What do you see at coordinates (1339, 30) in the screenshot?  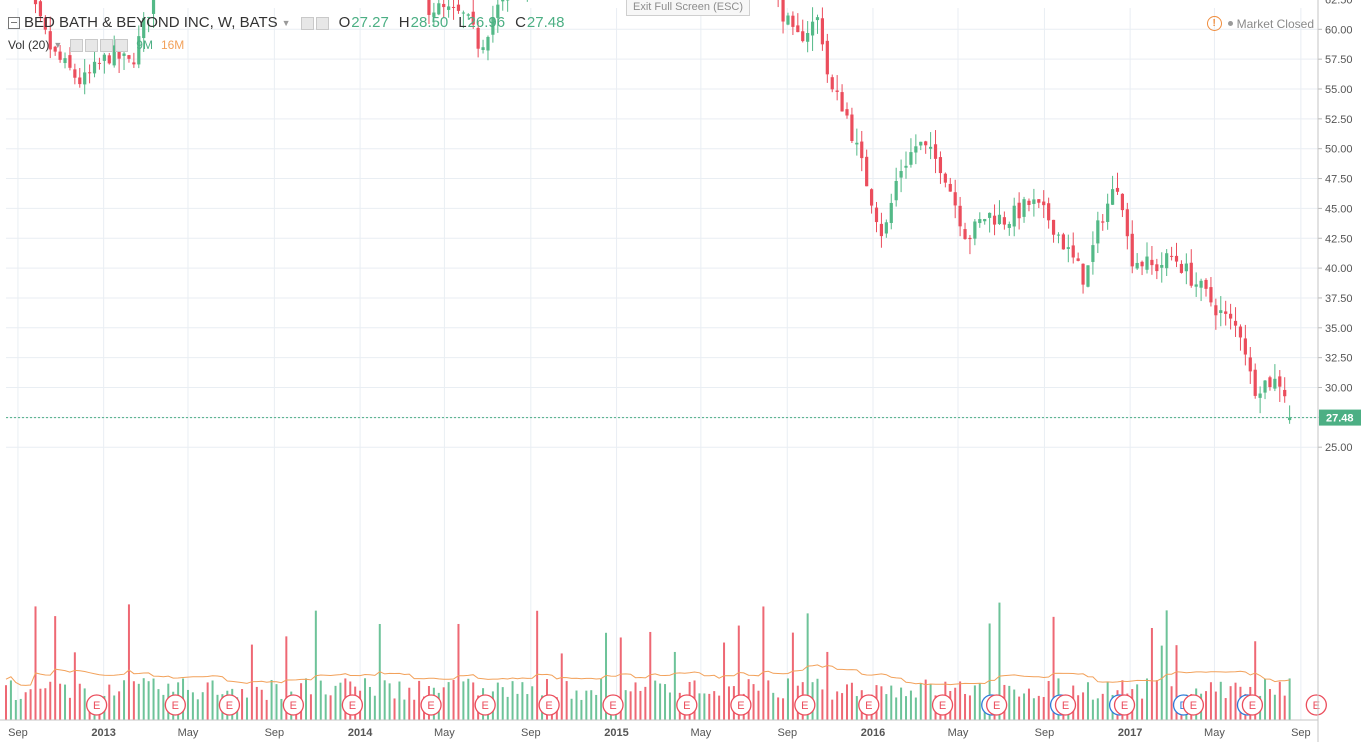 I see `y-tick-label: 60.00` at bounding box center [1339, 30].